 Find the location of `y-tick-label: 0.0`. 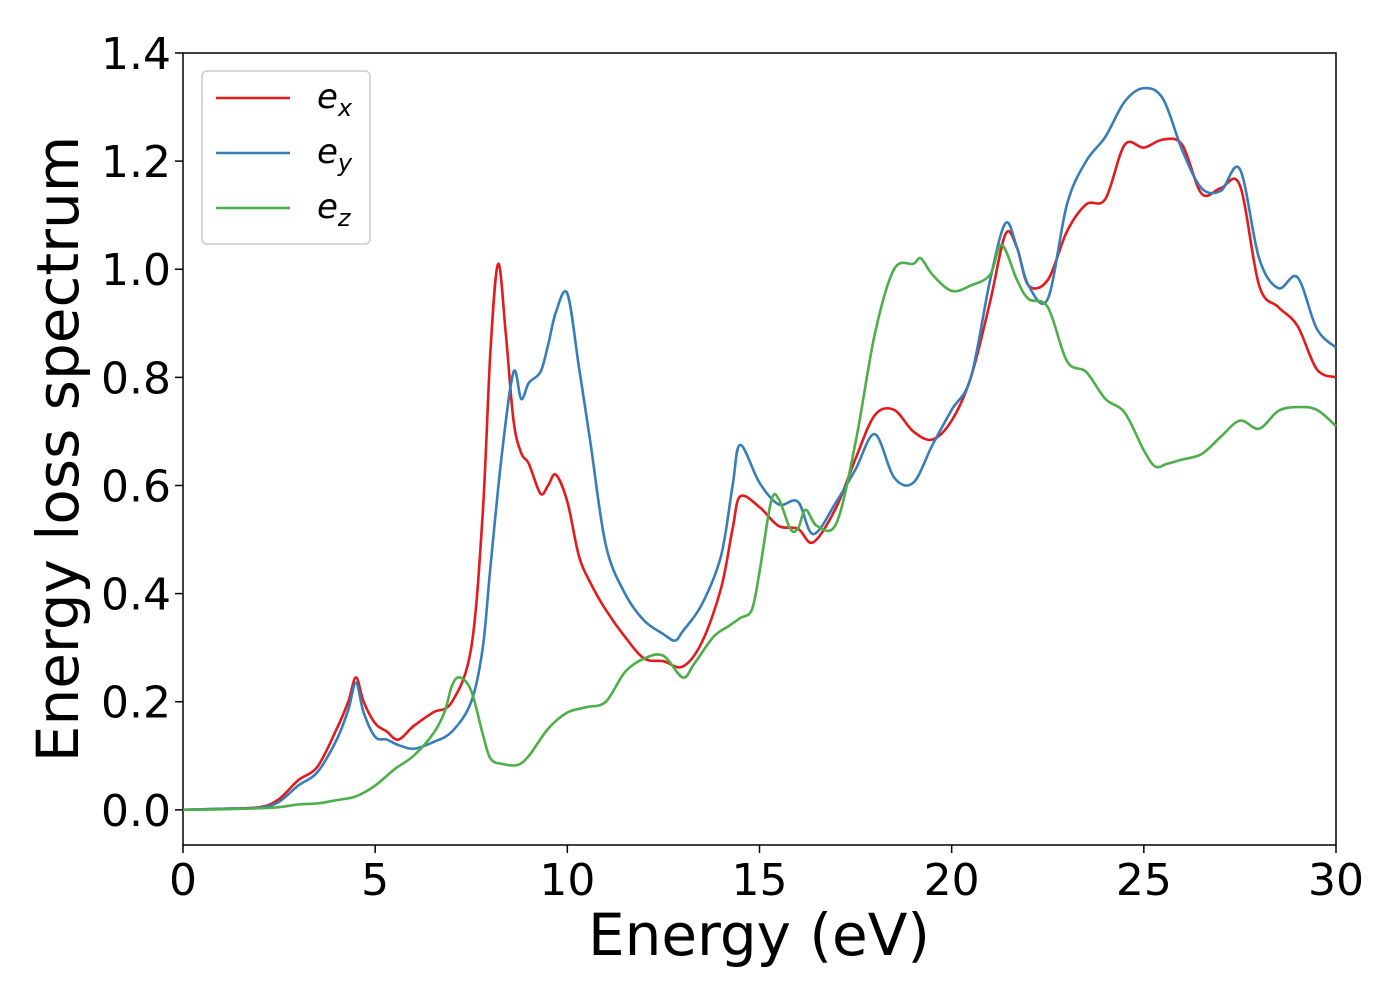

y-tick-label: 0.0 is located at coordinates (136, 811).